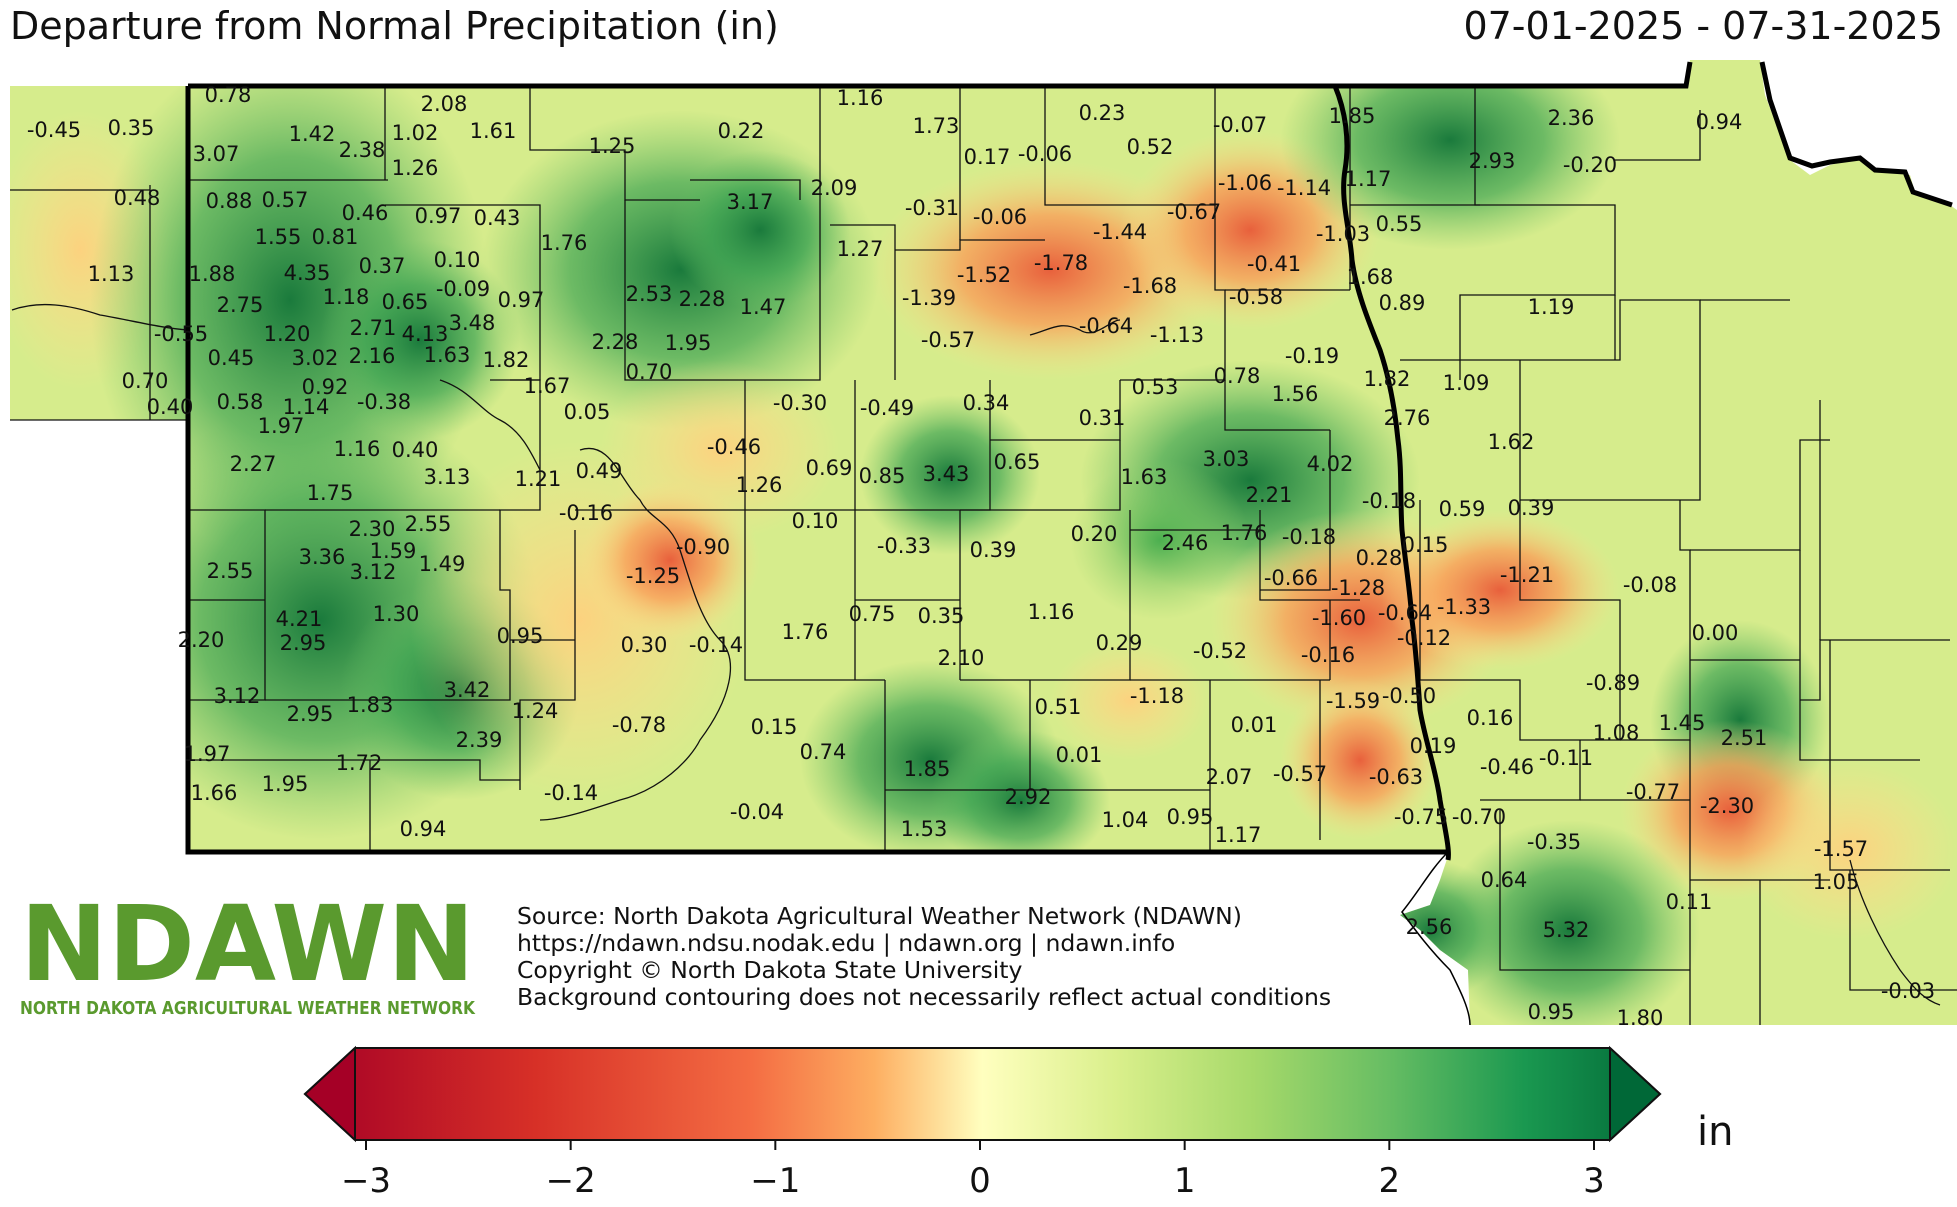  Describe the element at coordinates (463, 289) in the screenshot. I see `station-value: -0.09` at that location.